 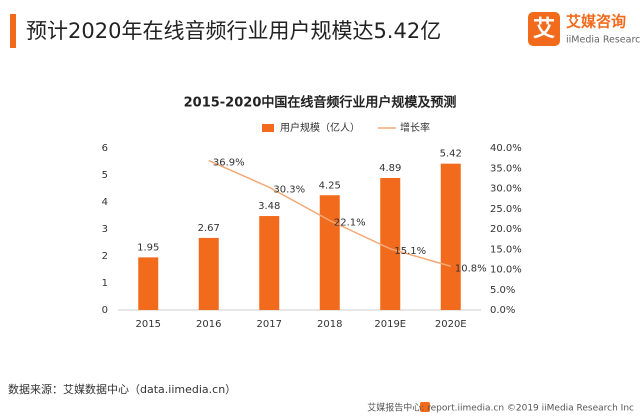 What do you see at coordinates (209, 228) in the screenshot?
I see `bar-value-label: 2.67` at bounding box center [209, 228].